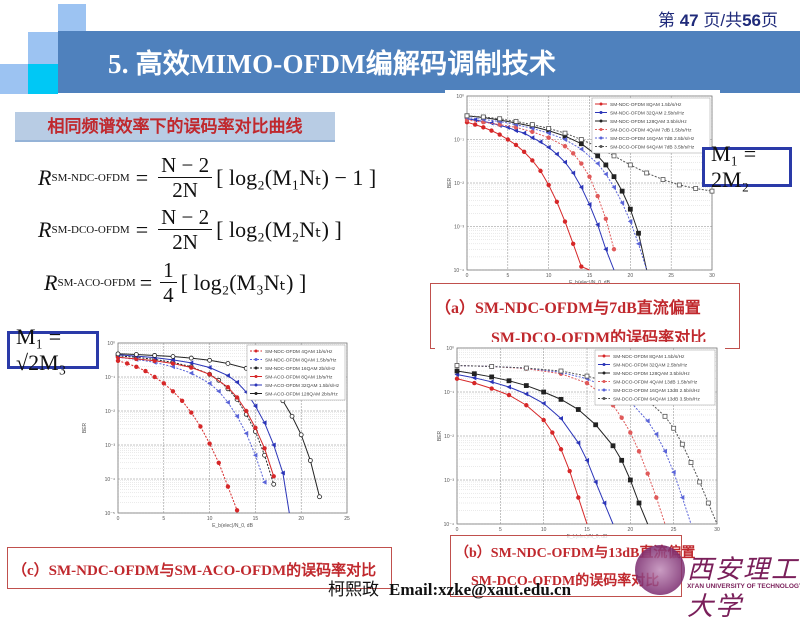  Describe the element at coordinates (652, 147) in the screenshot. I see `svg-text:SM-DCO-OFDM 64QAM 7dB 3.5b/s/H: SM-DCO-OFDM 64QAM 7dB 3.5b/s/Hz` at that location.